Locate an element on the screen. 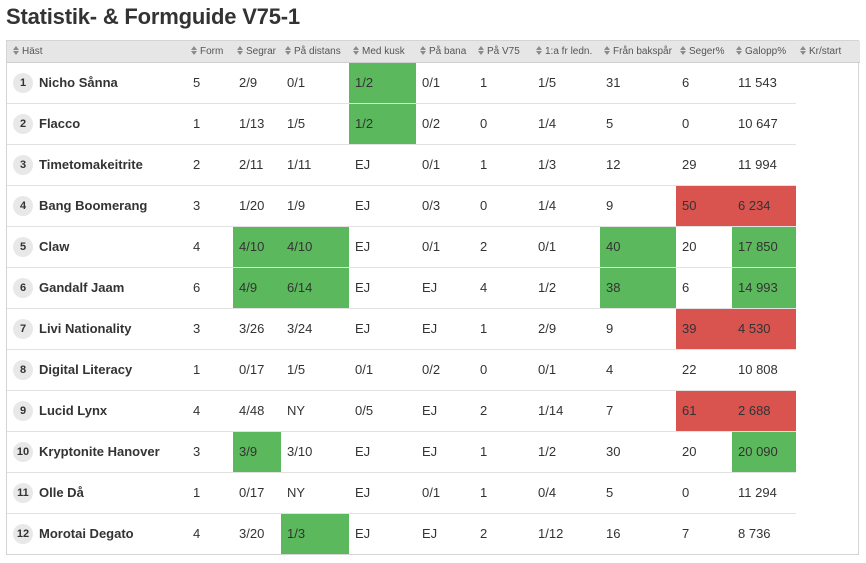 Image resolution: width=866 pixels, height=563 pixels. horse-cell: 12 Morotai Degato is located at coordinates (97, 533).